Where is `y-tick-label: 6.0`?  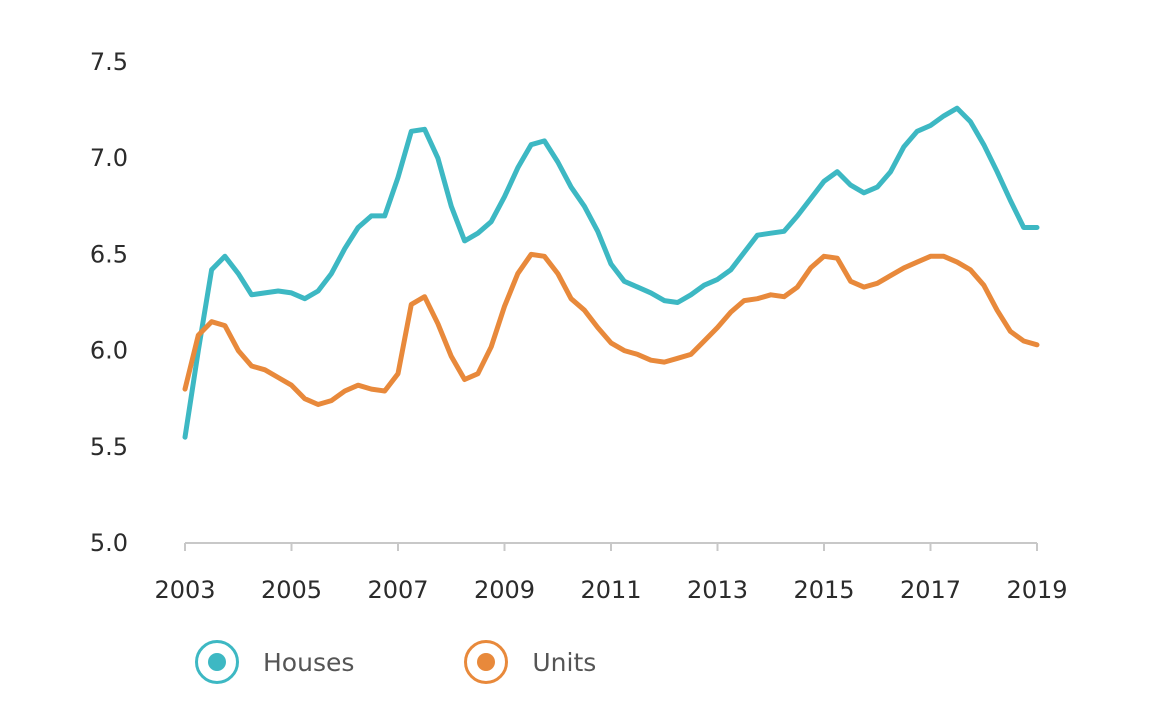
y-tick-label: 6.0 is located at coordinates (109, 351).